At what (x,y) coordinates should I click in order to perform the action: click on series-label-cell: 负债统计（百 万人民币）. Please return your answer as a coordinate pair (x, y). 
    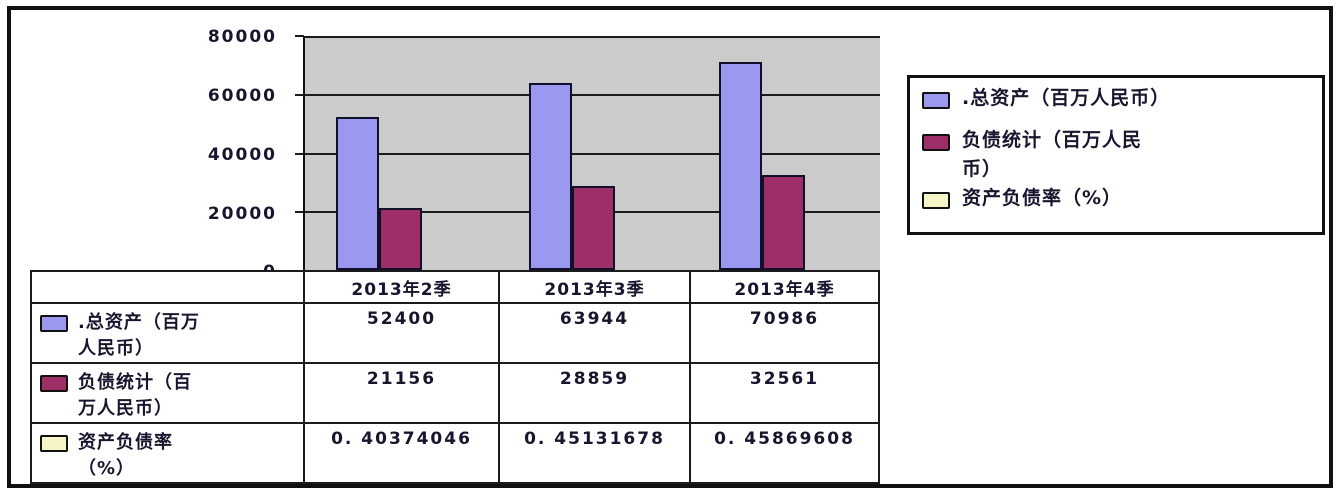
    Looking at the image, I should click on (167, 393).